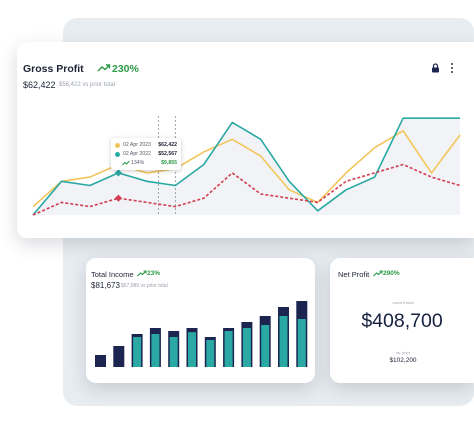 This screenshot has width=474, height=425. I want to click on tooltip-row: 02 Apr 2023 $62,422, so click(146, 145).